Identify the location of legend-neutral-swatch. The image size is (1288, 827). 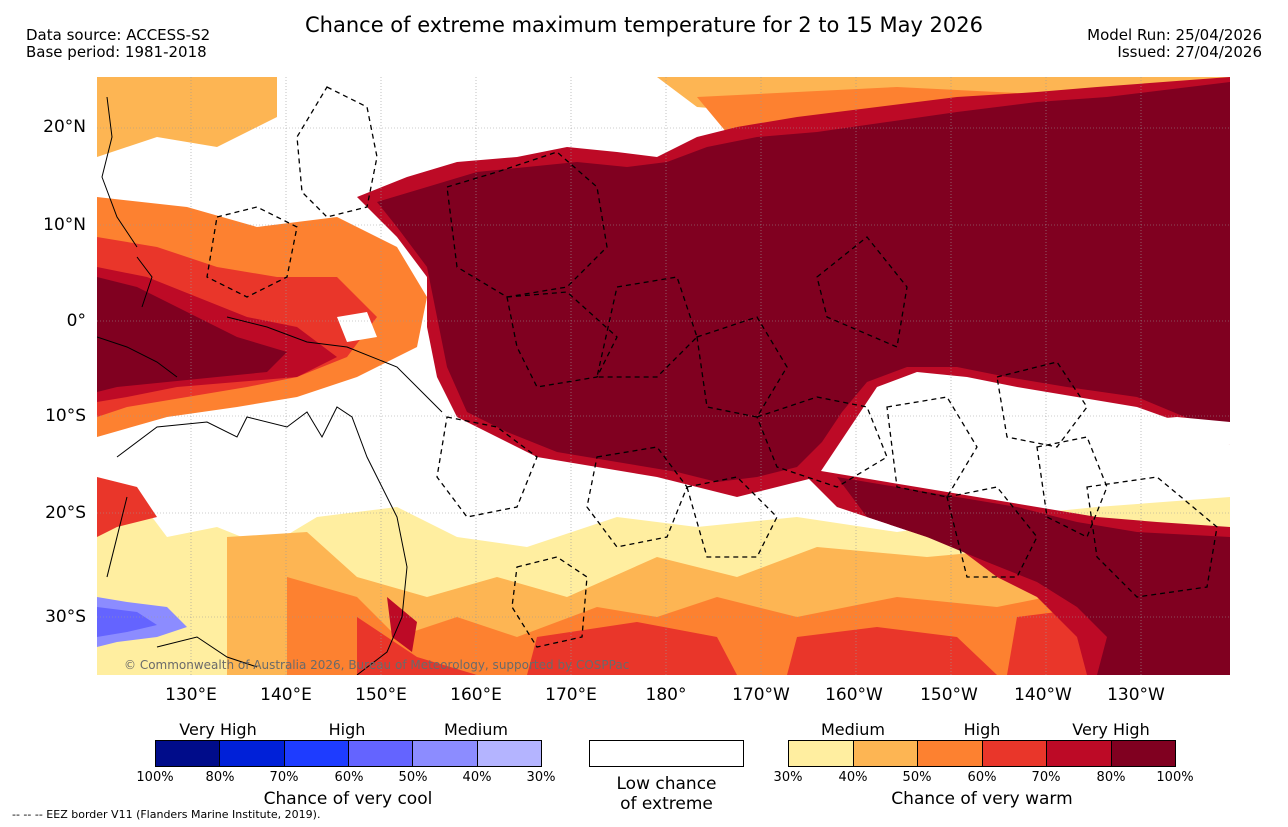
(666, 753).